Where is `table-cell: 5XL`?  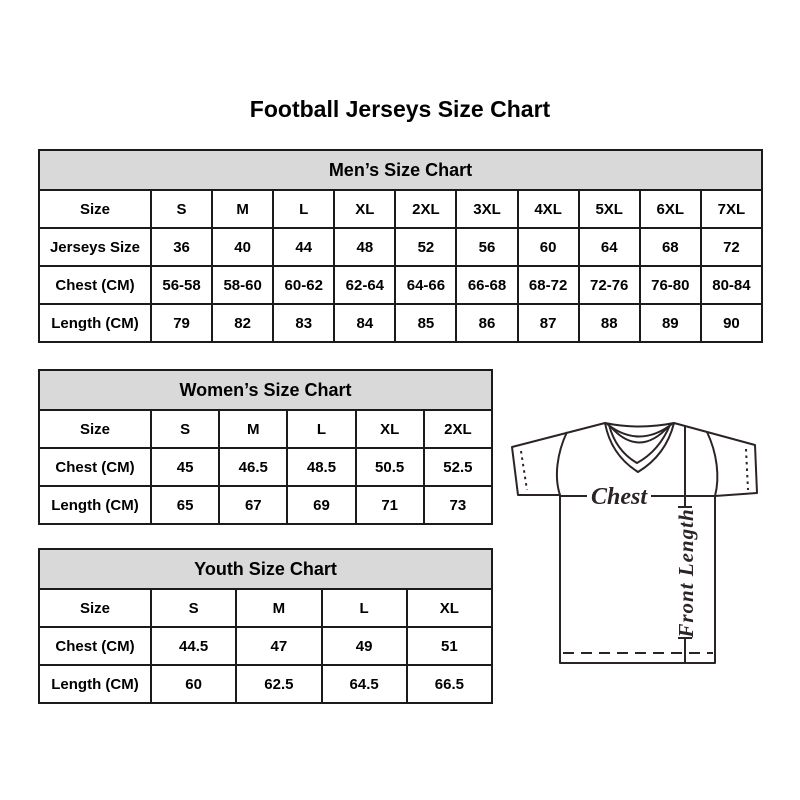 table-cell: 5XL is located at coordinates (609, 209).